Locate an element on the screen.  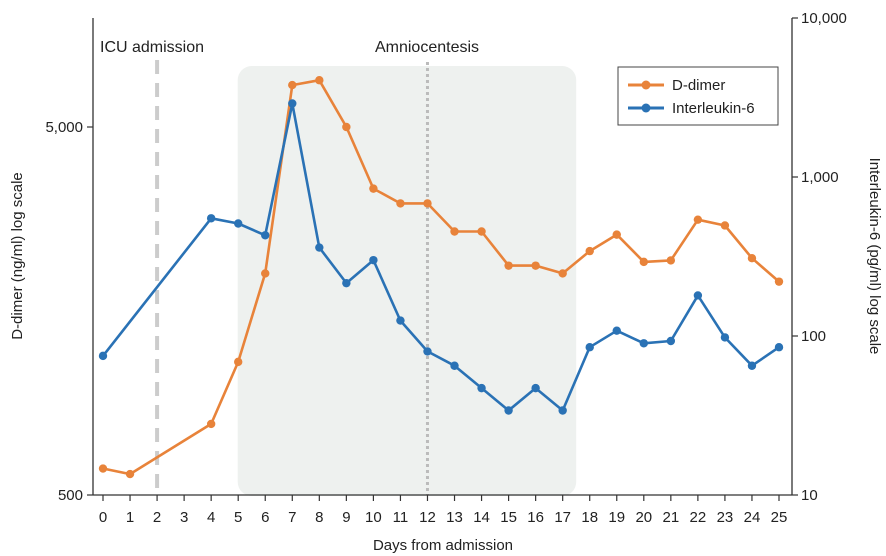
x-tick-label: 25 is located at coordinates (779, 517).